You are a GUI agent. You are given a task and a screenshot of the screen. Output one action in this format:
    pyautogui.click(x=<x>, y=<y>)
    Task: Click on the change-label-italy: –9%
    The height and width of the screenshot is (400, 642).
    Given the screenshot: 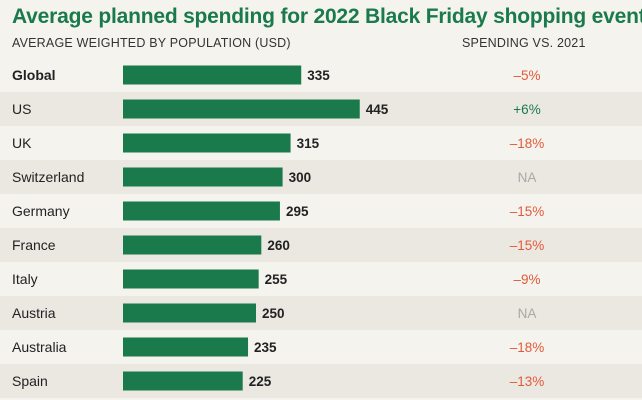 What is the action you would take?
    pyautogui.click(x=526, y=279)
    